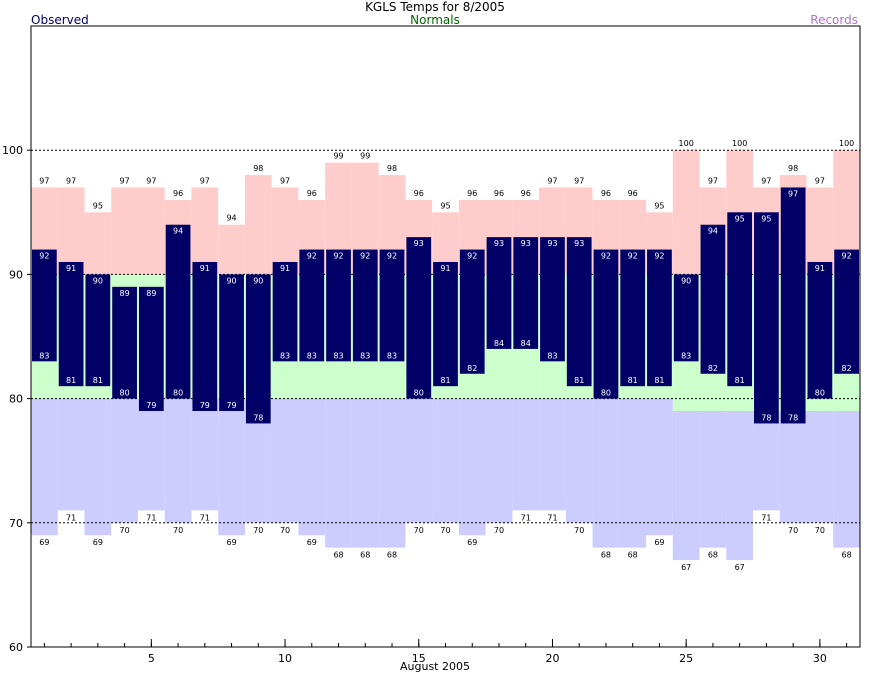 Image resolution: width=870 pixels, height=676 pixels. Describe the element at coordinates (419, 658) in the screenshot. I see `x-tick-label: 15` at that location.